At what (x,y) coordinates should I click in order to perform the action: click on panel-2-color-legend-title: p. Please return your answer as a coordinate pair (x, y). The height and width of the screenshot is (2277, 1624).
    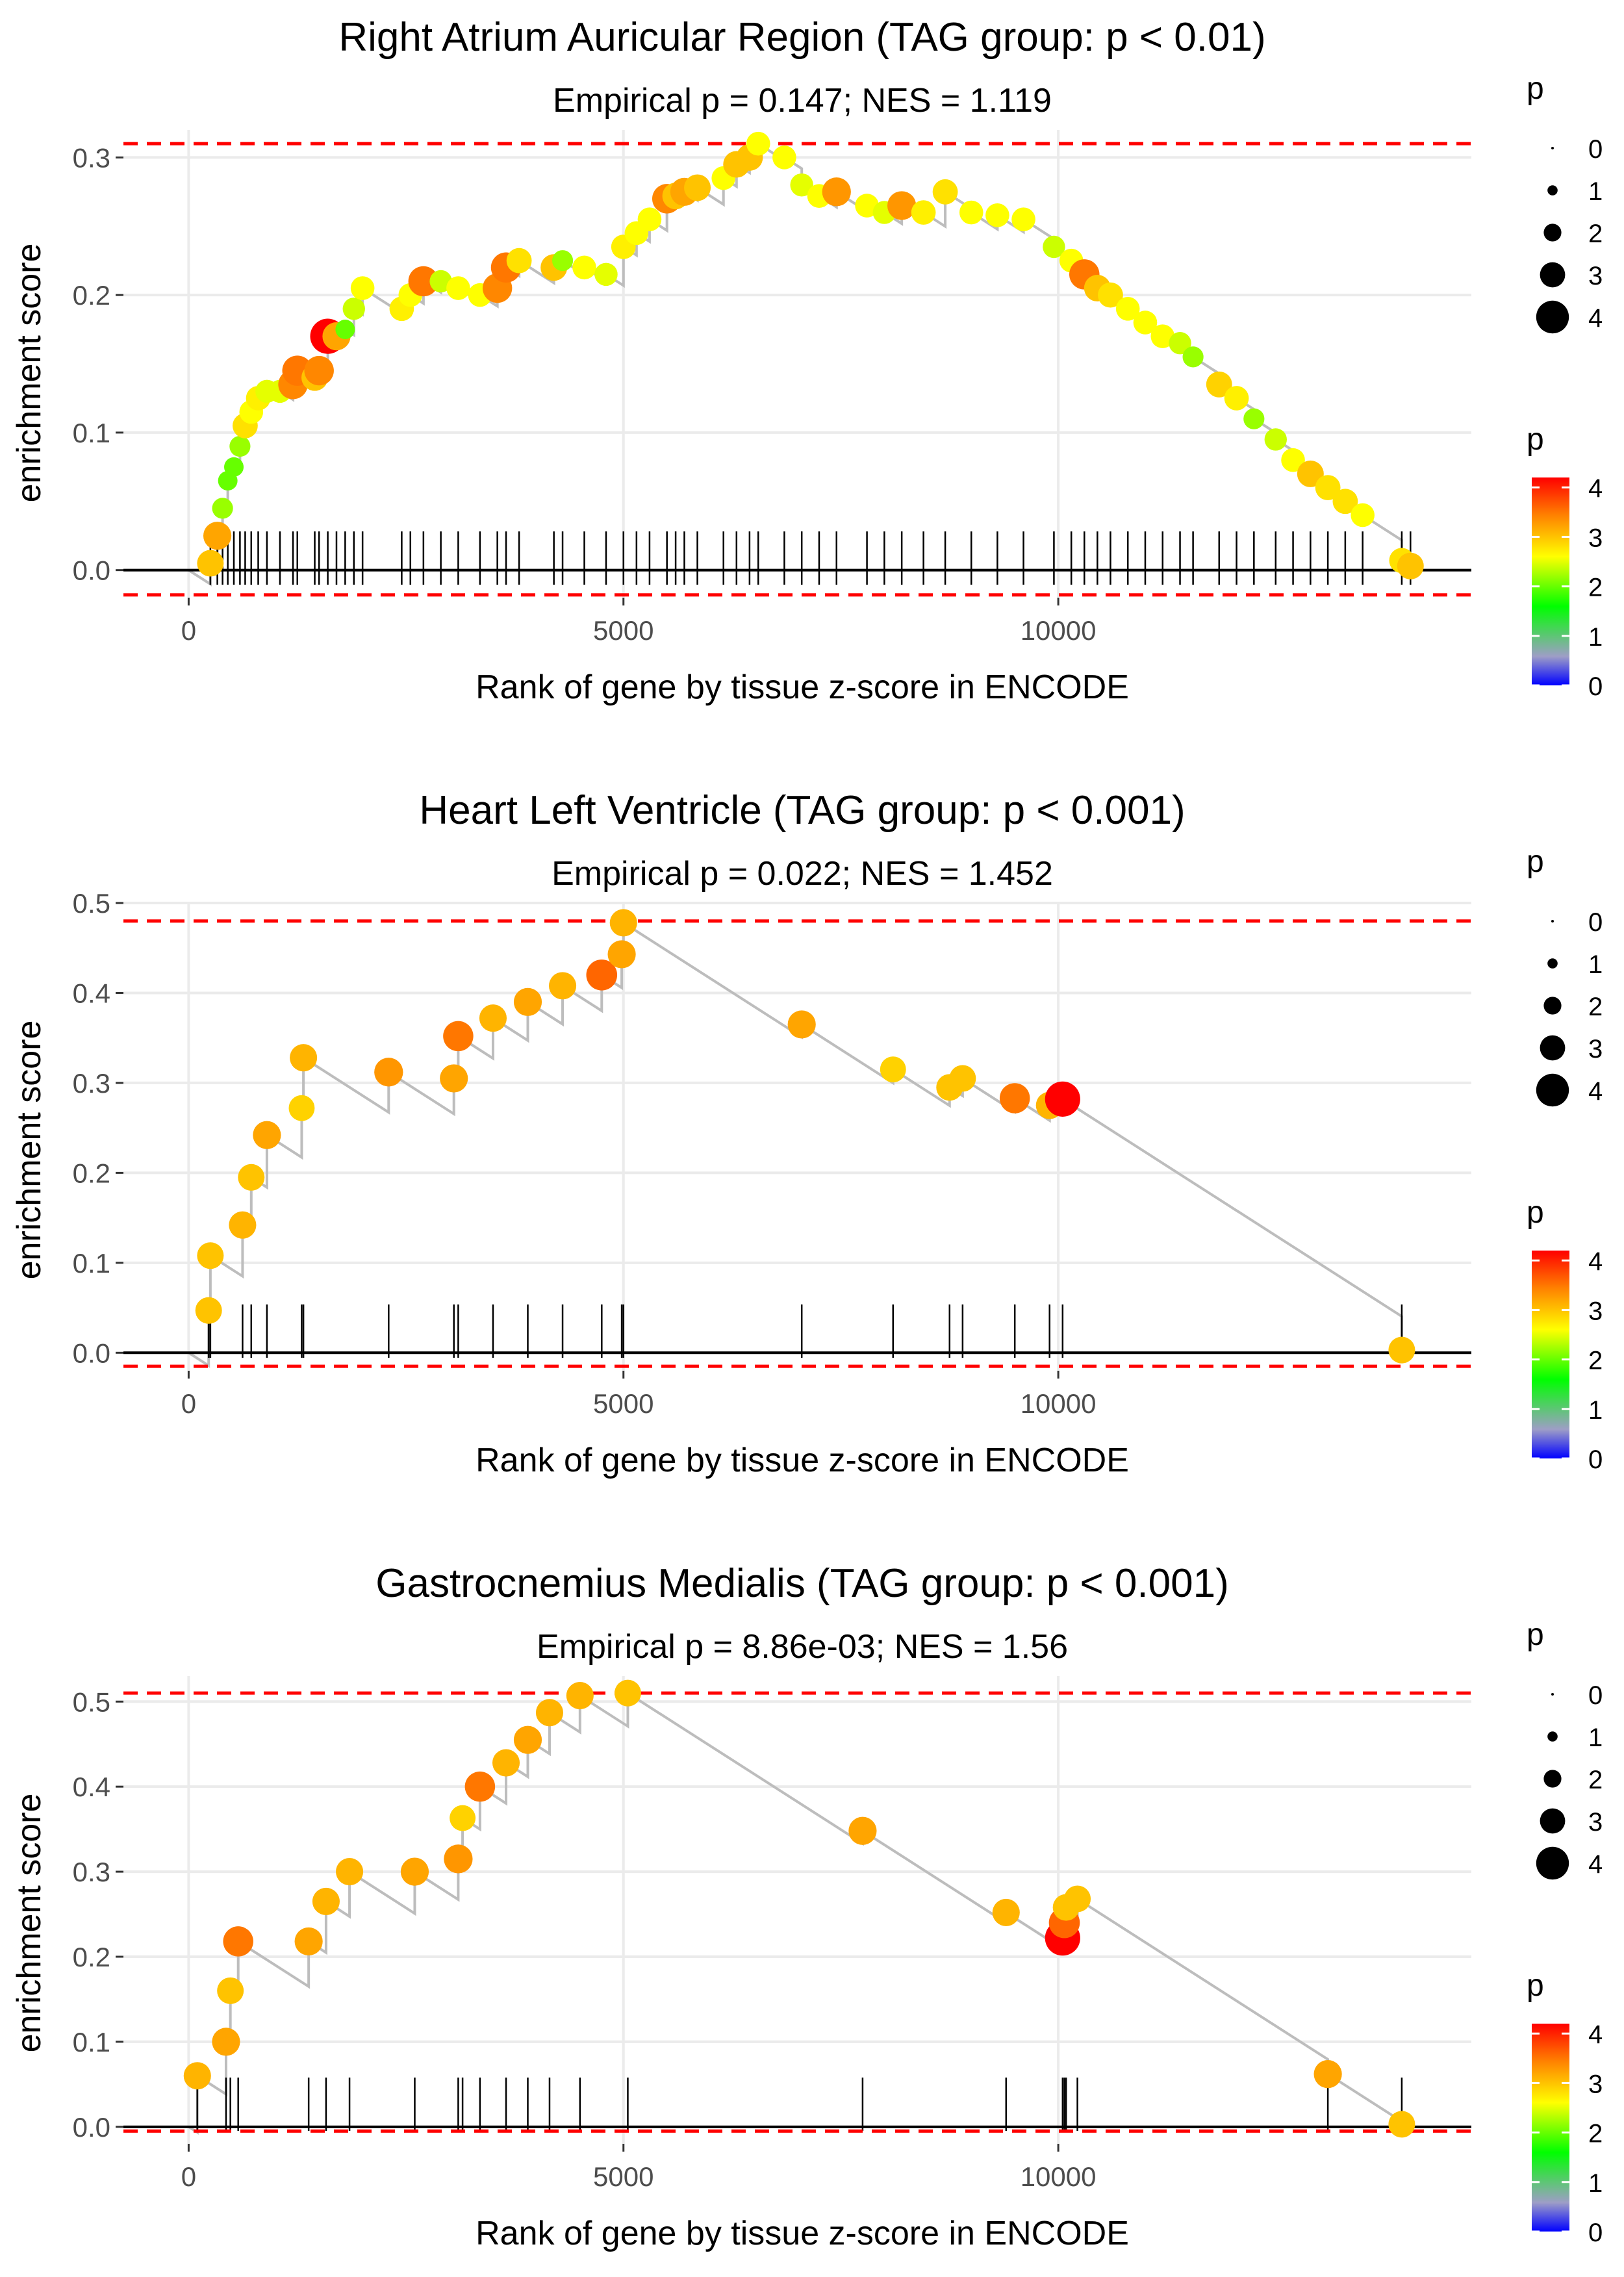
    Looking at the image, I should click on (1535, 1213).